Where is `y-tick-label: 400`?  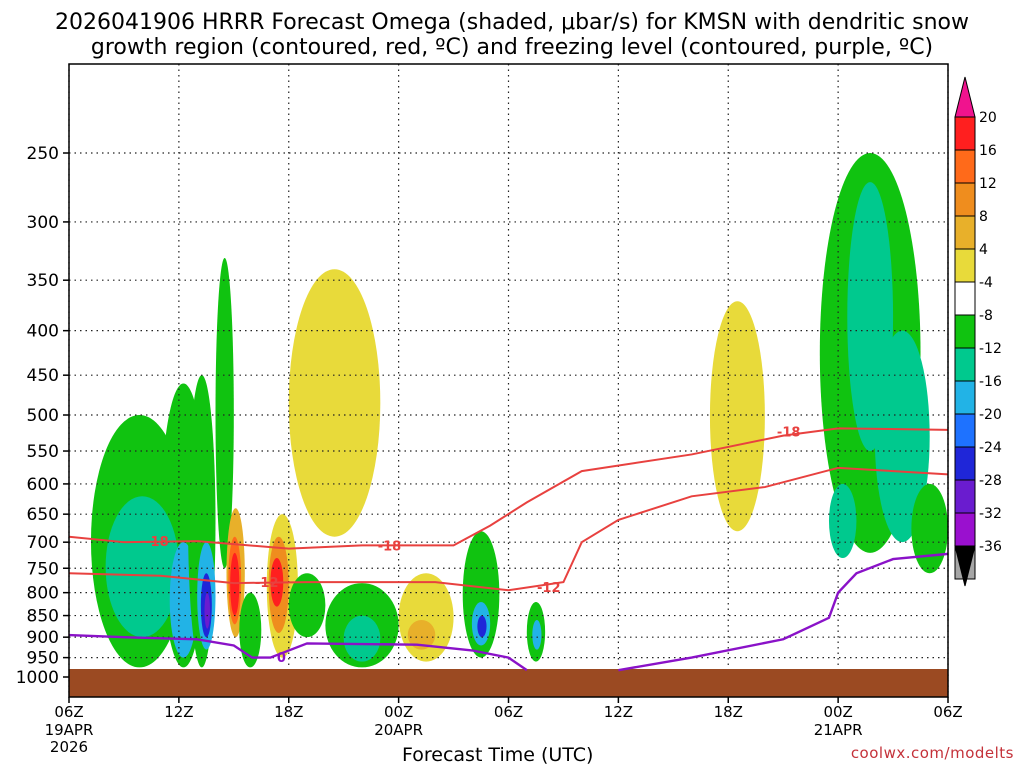
y-tick-label: 400 is located at coordinates (43, 332).